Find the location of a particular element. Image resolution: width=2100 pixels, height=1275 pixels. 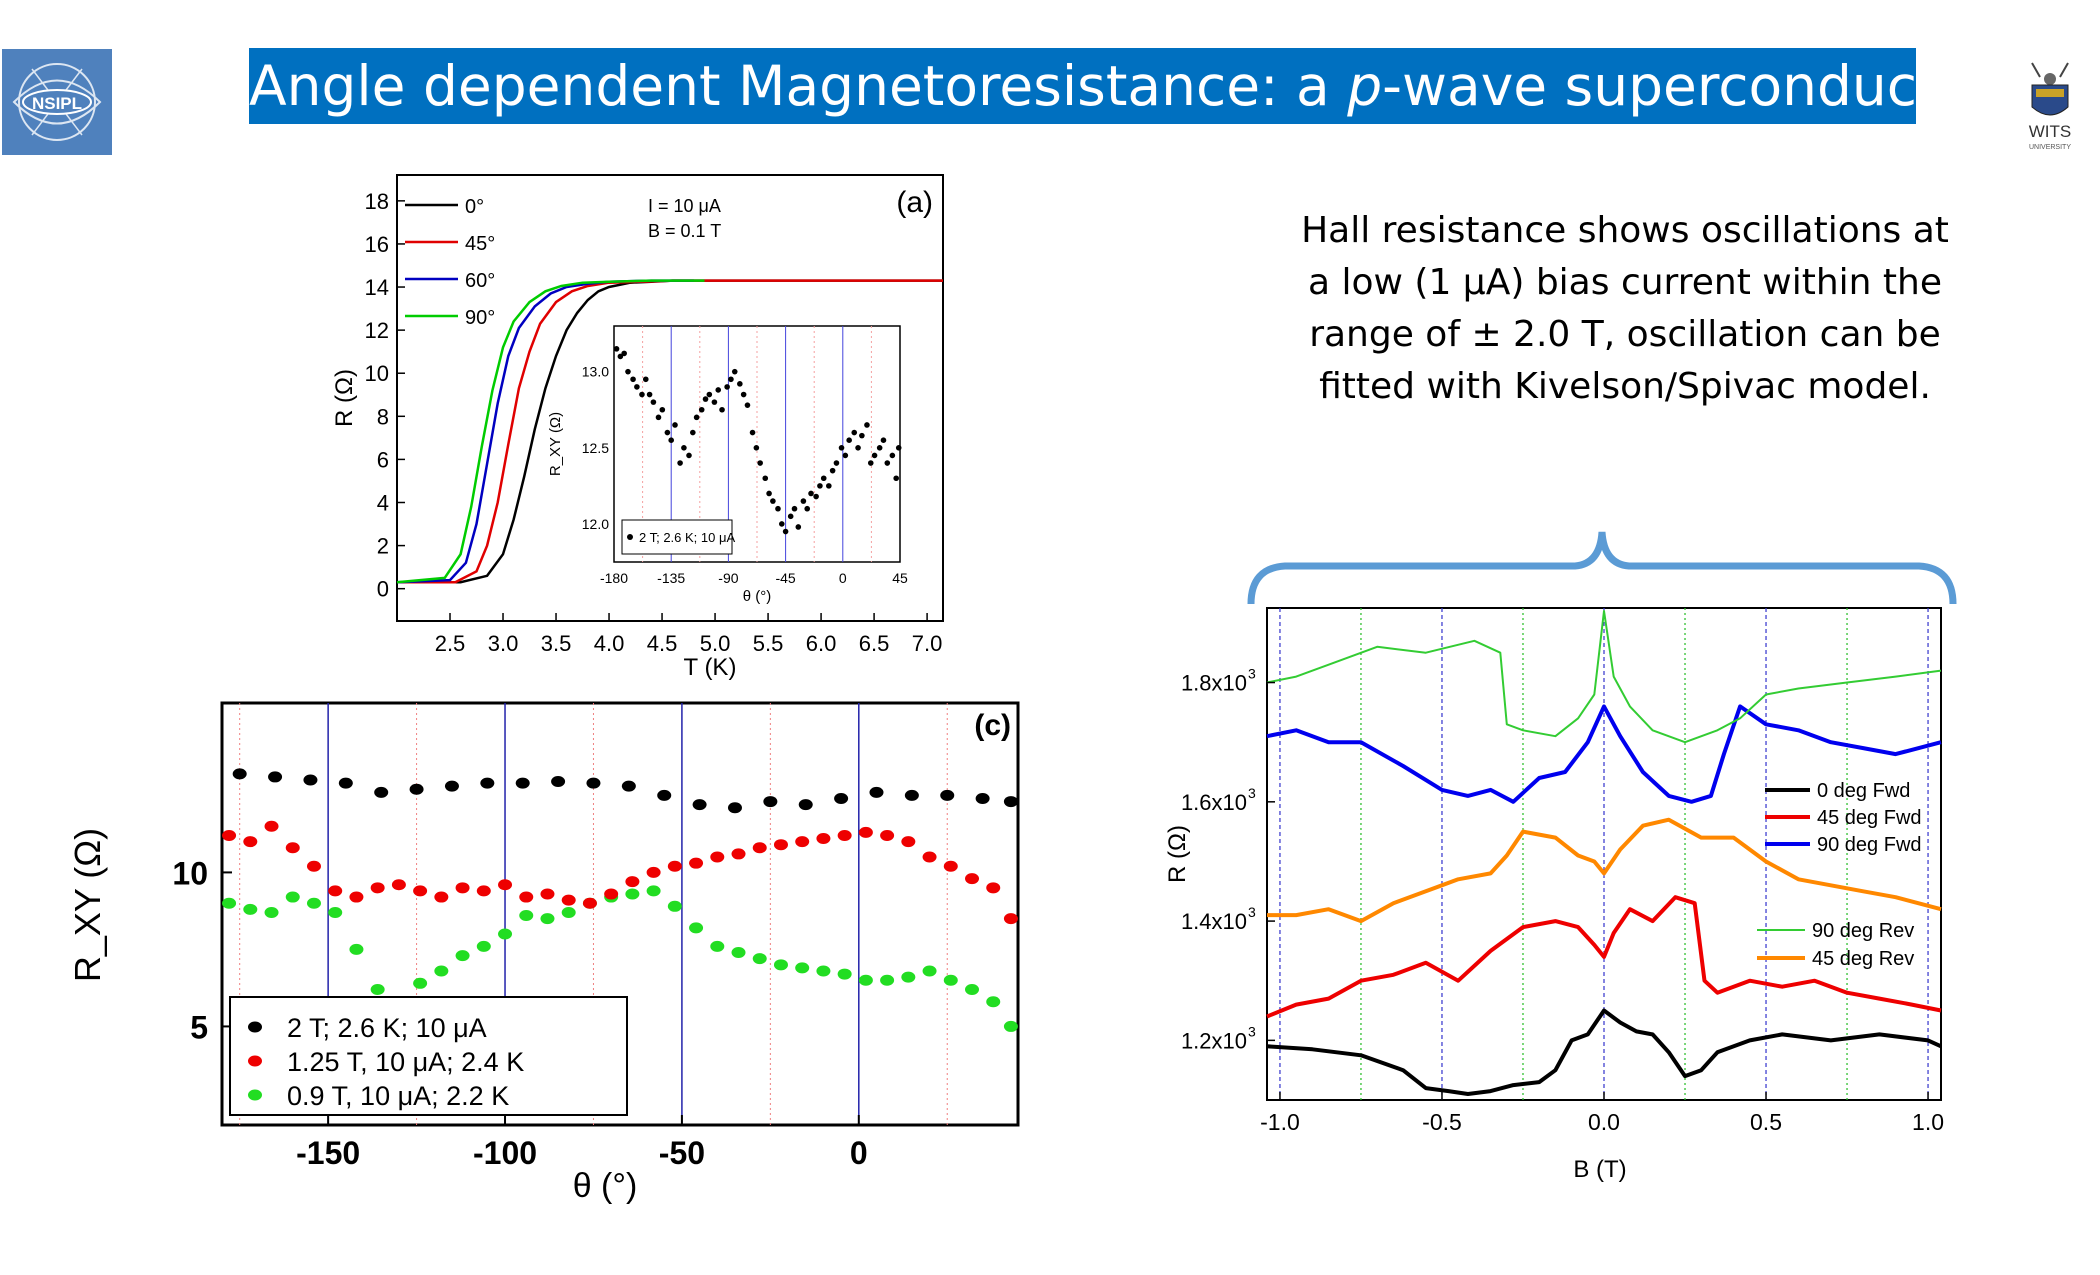

fig-a-xtick-label: 5.5 is located at coordinates (768, 643).